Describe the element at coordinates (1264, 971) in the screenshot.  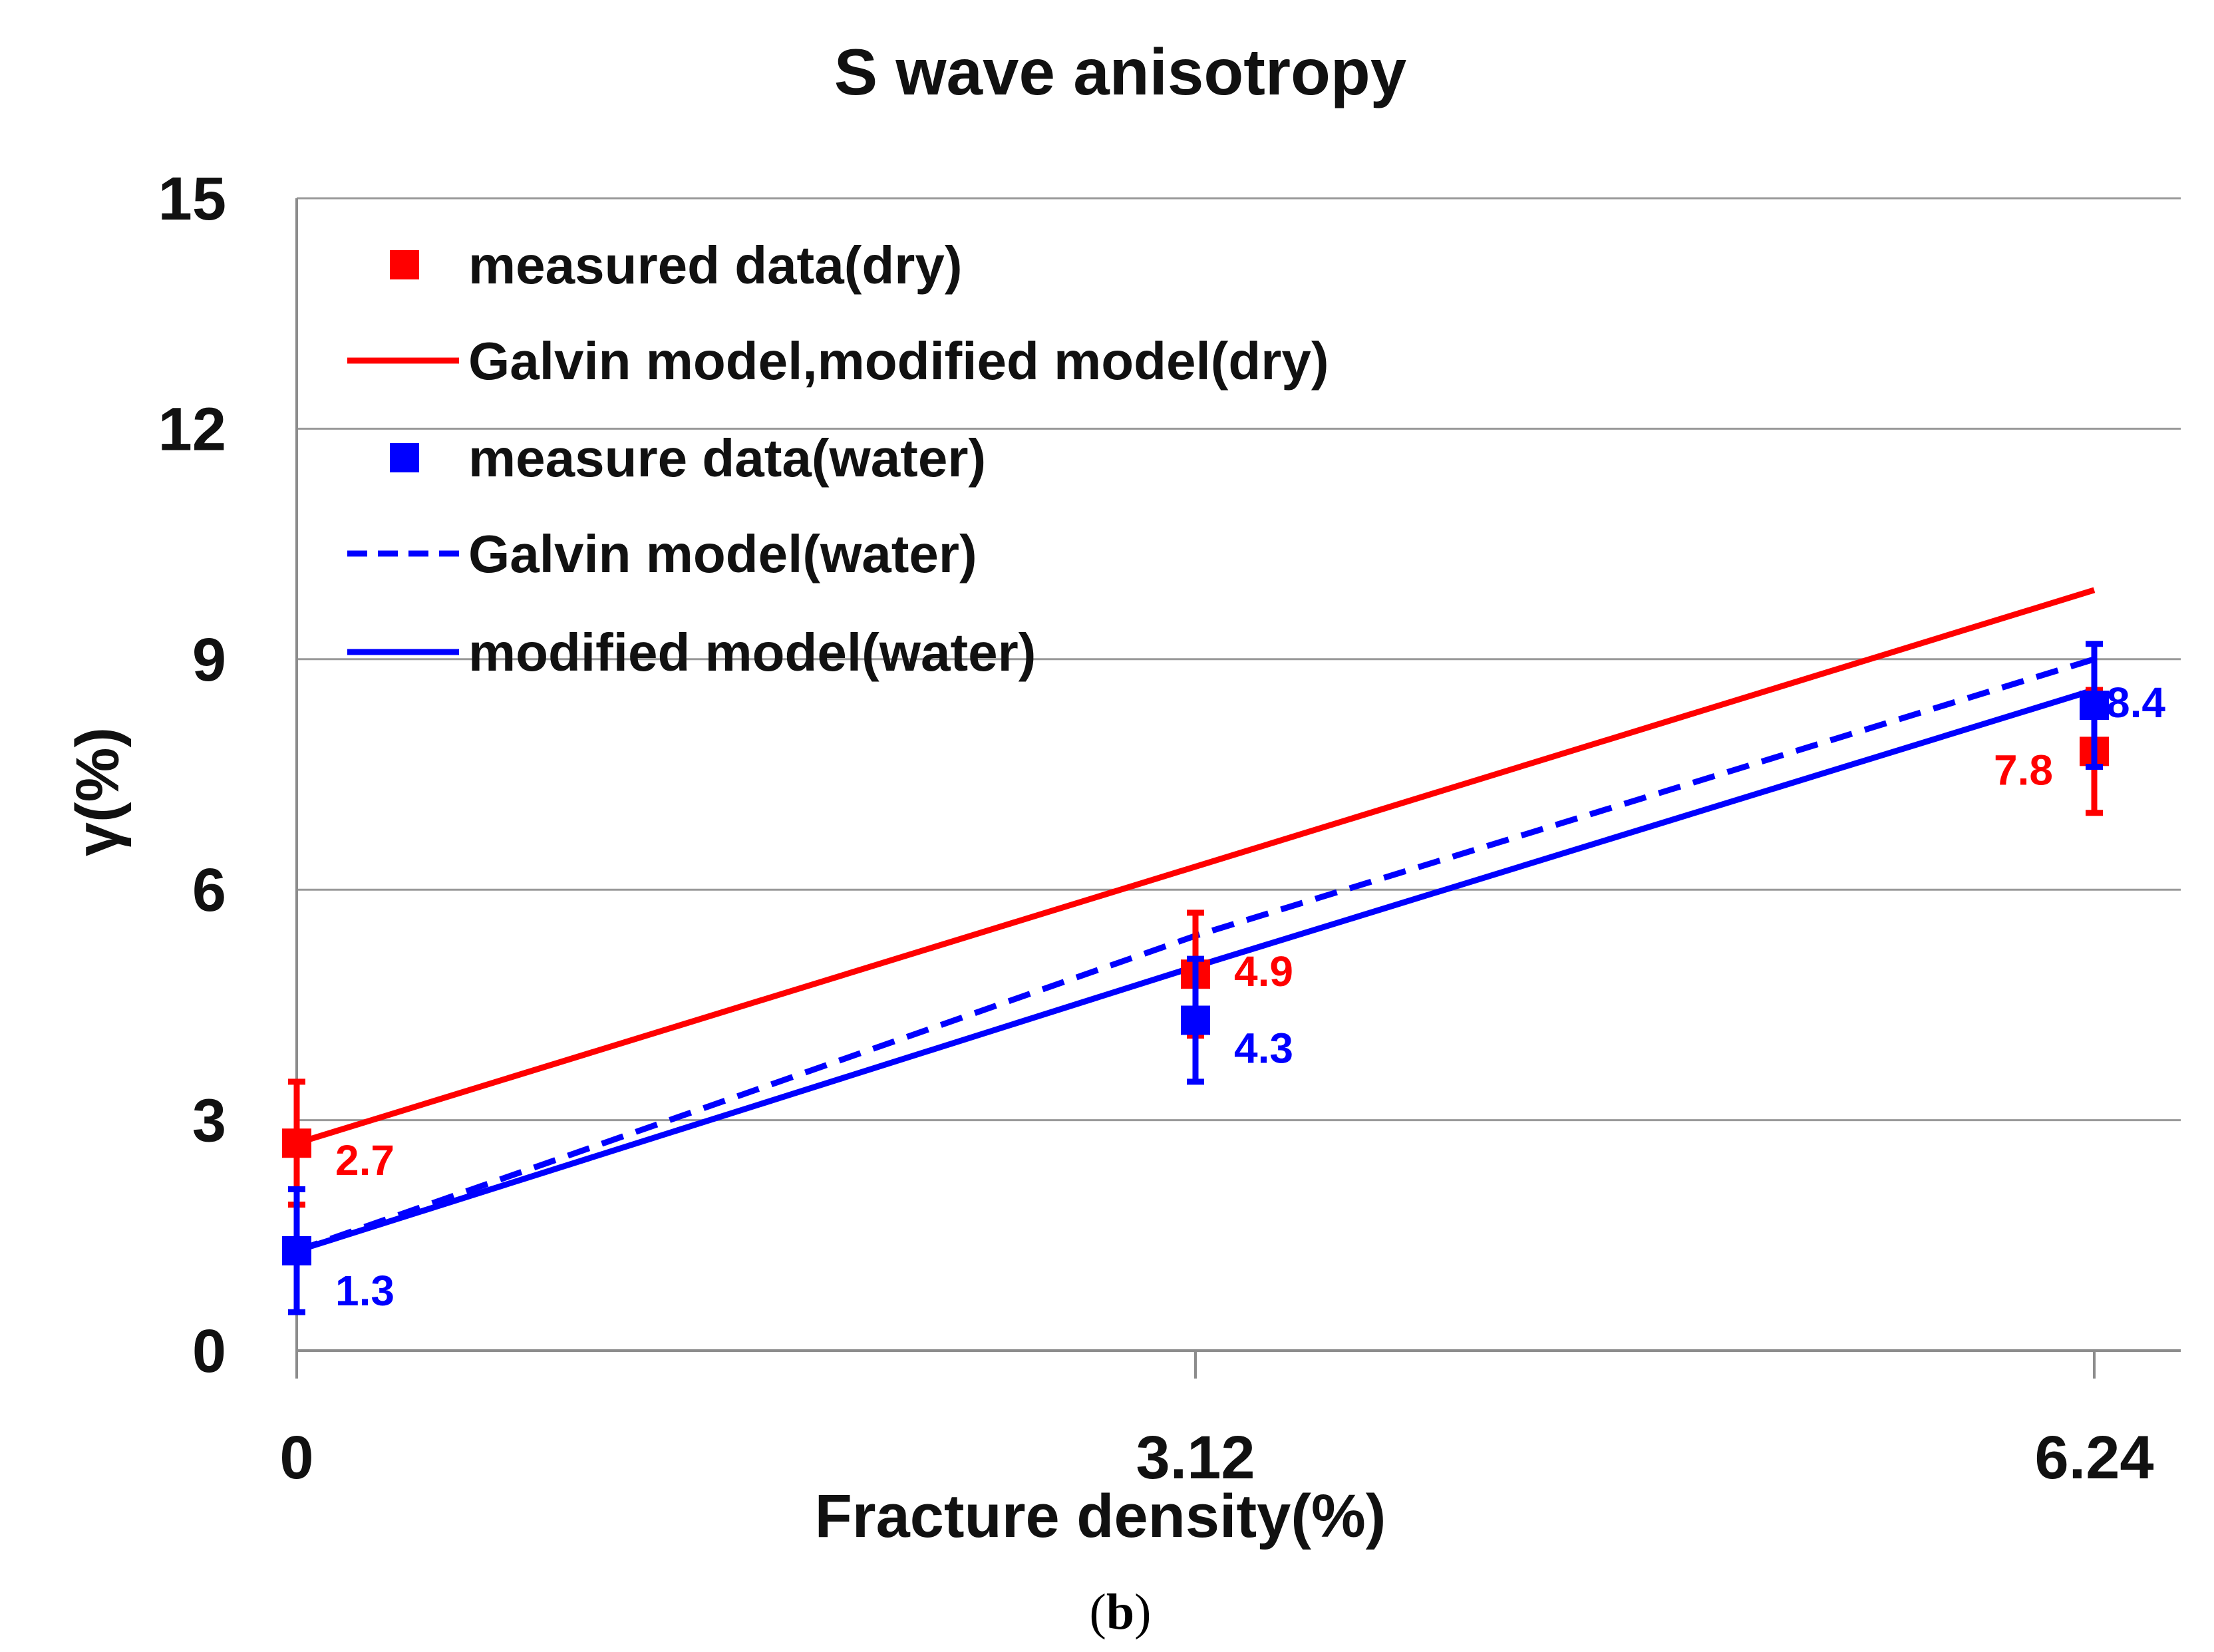
I see `data-label-0-1: 4.9` at that location.